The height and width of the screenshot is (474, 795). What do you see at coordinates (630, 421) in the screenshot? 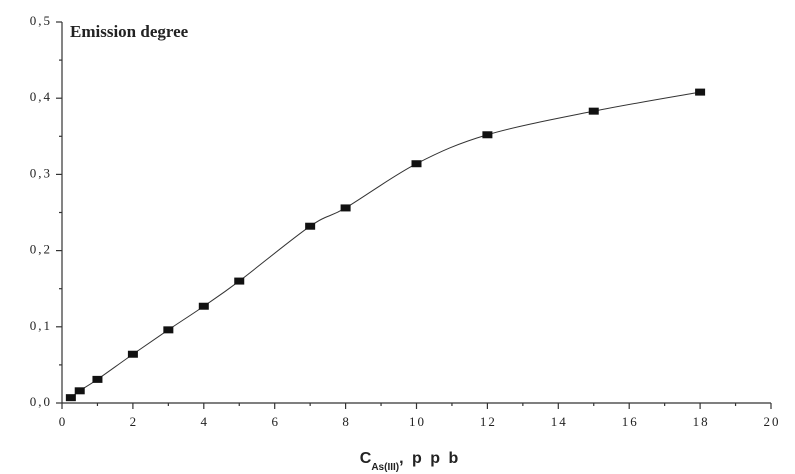
I see `x-tick-label: 16` at bounding box center [630, 421].